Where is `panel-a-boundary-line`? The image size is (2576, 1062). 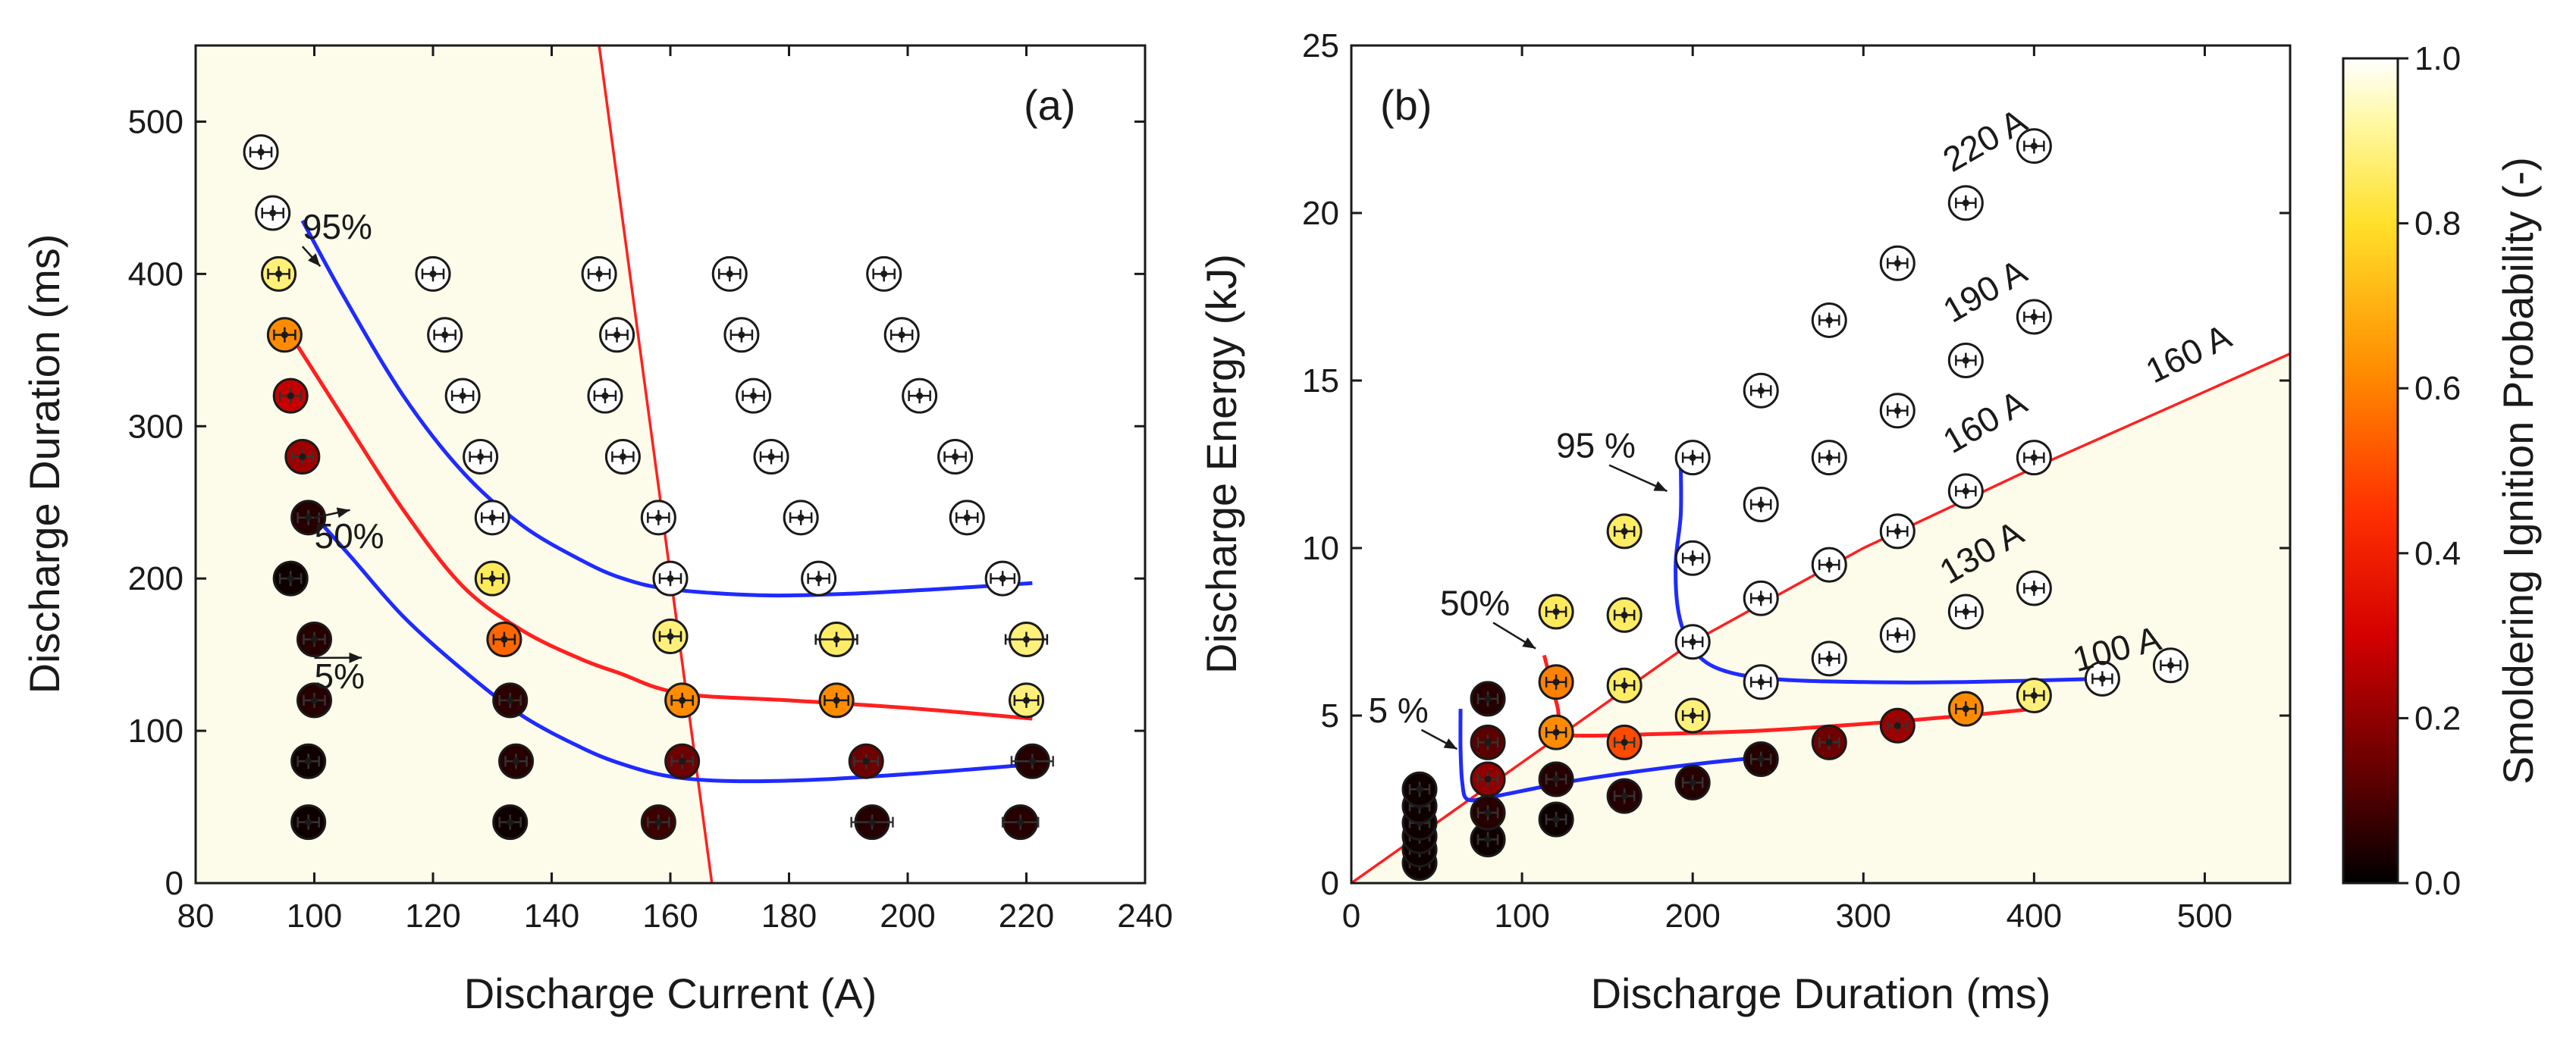 panel-a-boundary-line is located at coordinates (656, 464).